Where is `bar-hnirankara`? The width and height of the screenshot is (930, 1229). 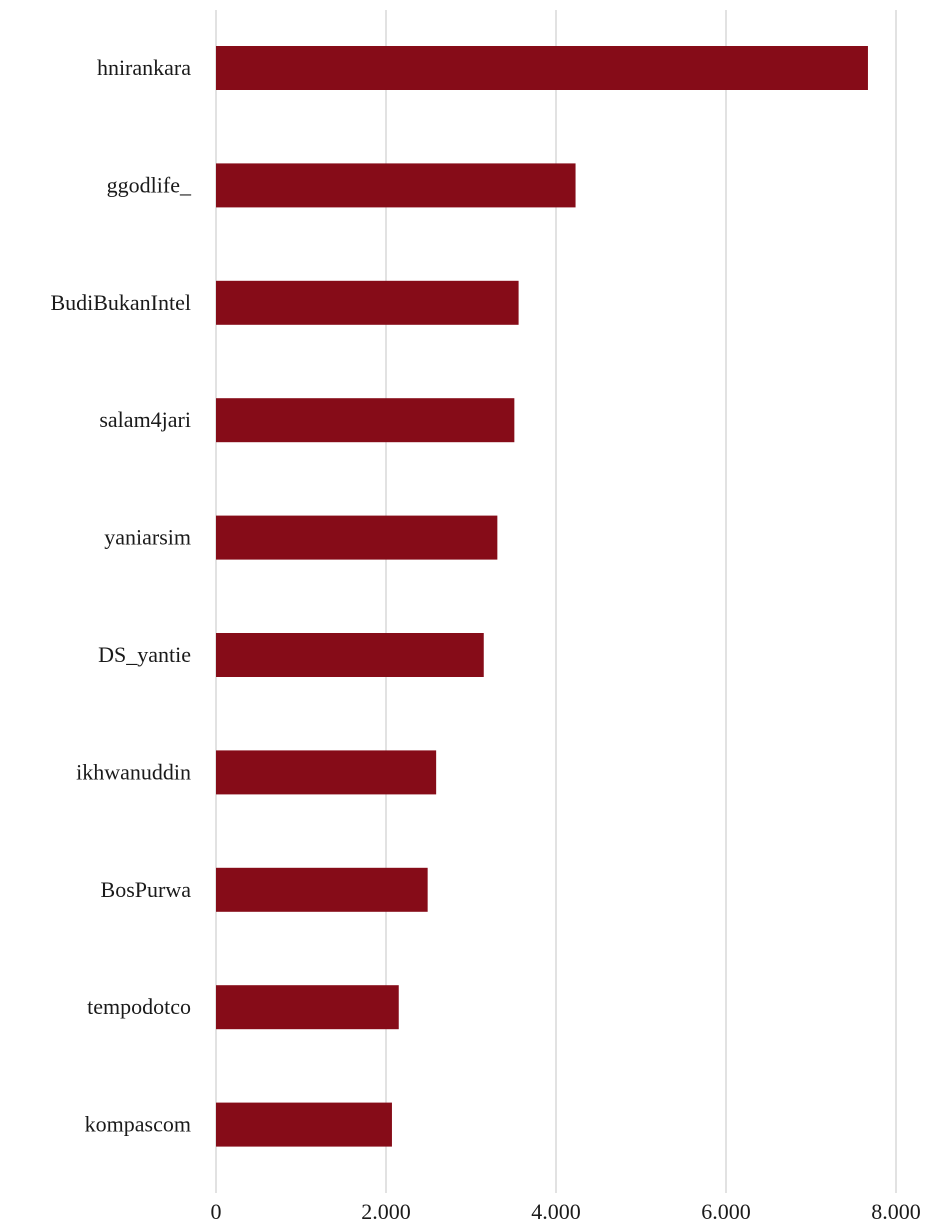 bar-hnirankara is located at coordinates (542, 68).